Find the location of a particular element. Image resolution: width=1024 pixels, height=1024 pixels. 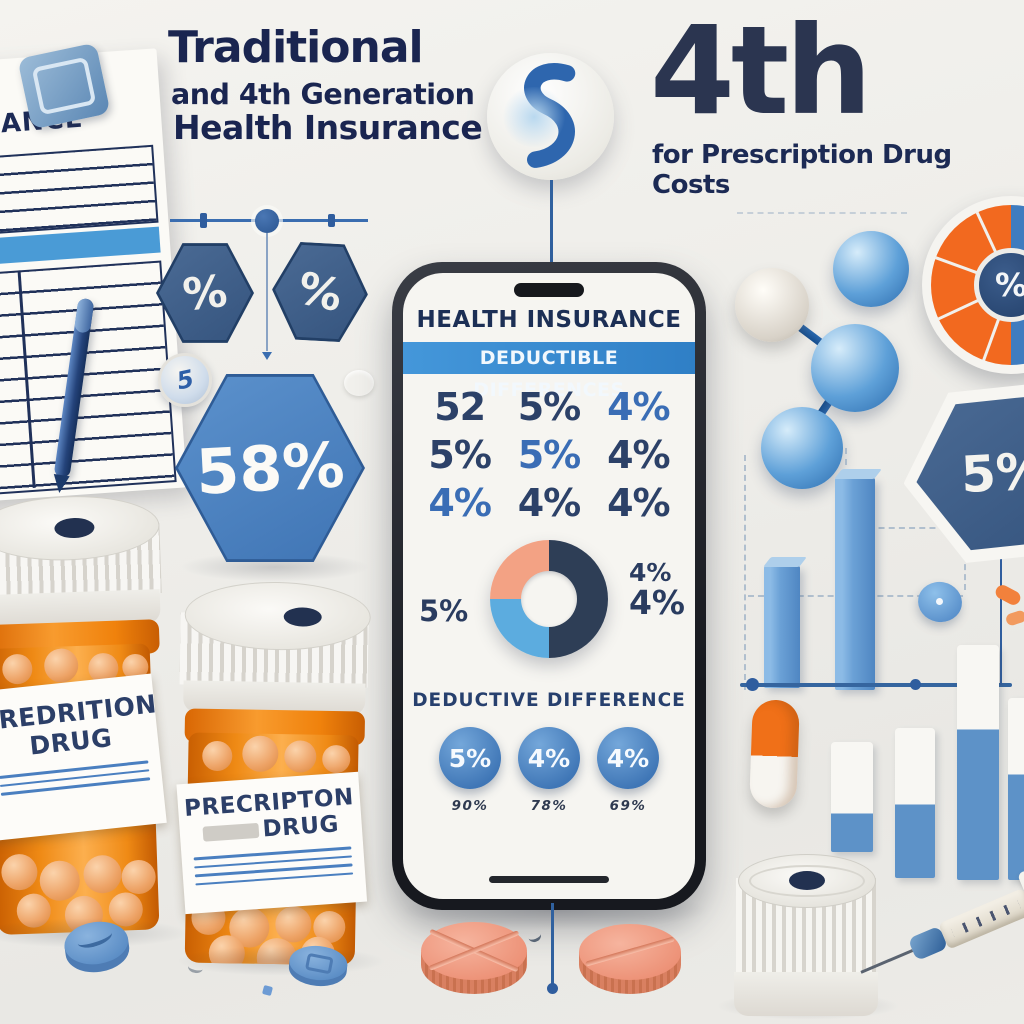

s-swirl-glow is located at coordinates (534, 117).